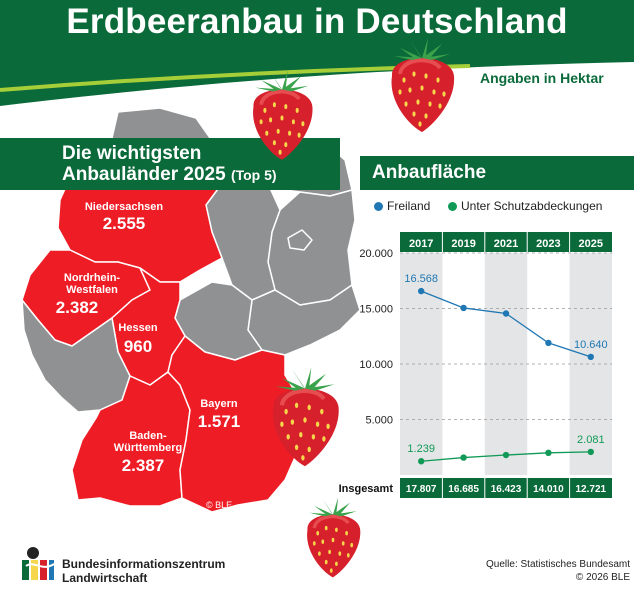 Image resolution: width=634 pixels, height=600 pixels. I want to click on data-point-s0-2021, so click(506, 313).